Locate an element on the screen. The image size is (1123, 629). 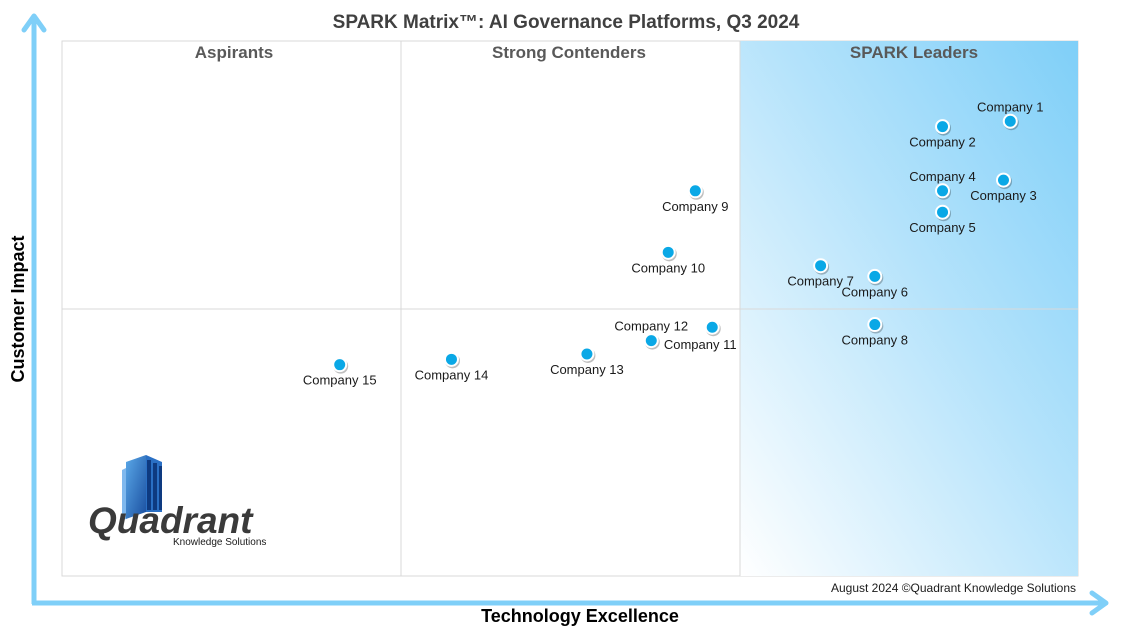
point-label-company-6: Company 6 is located at coordinates (875, 291).